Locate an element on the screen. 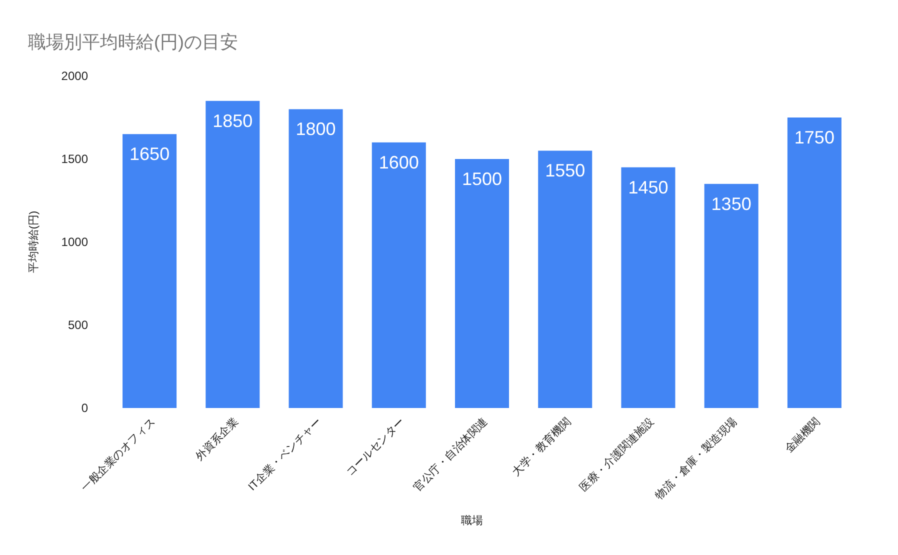 This screenshot has height=555, width=898. x-tick-label: コールセンター is located at coordinates (376, 447).